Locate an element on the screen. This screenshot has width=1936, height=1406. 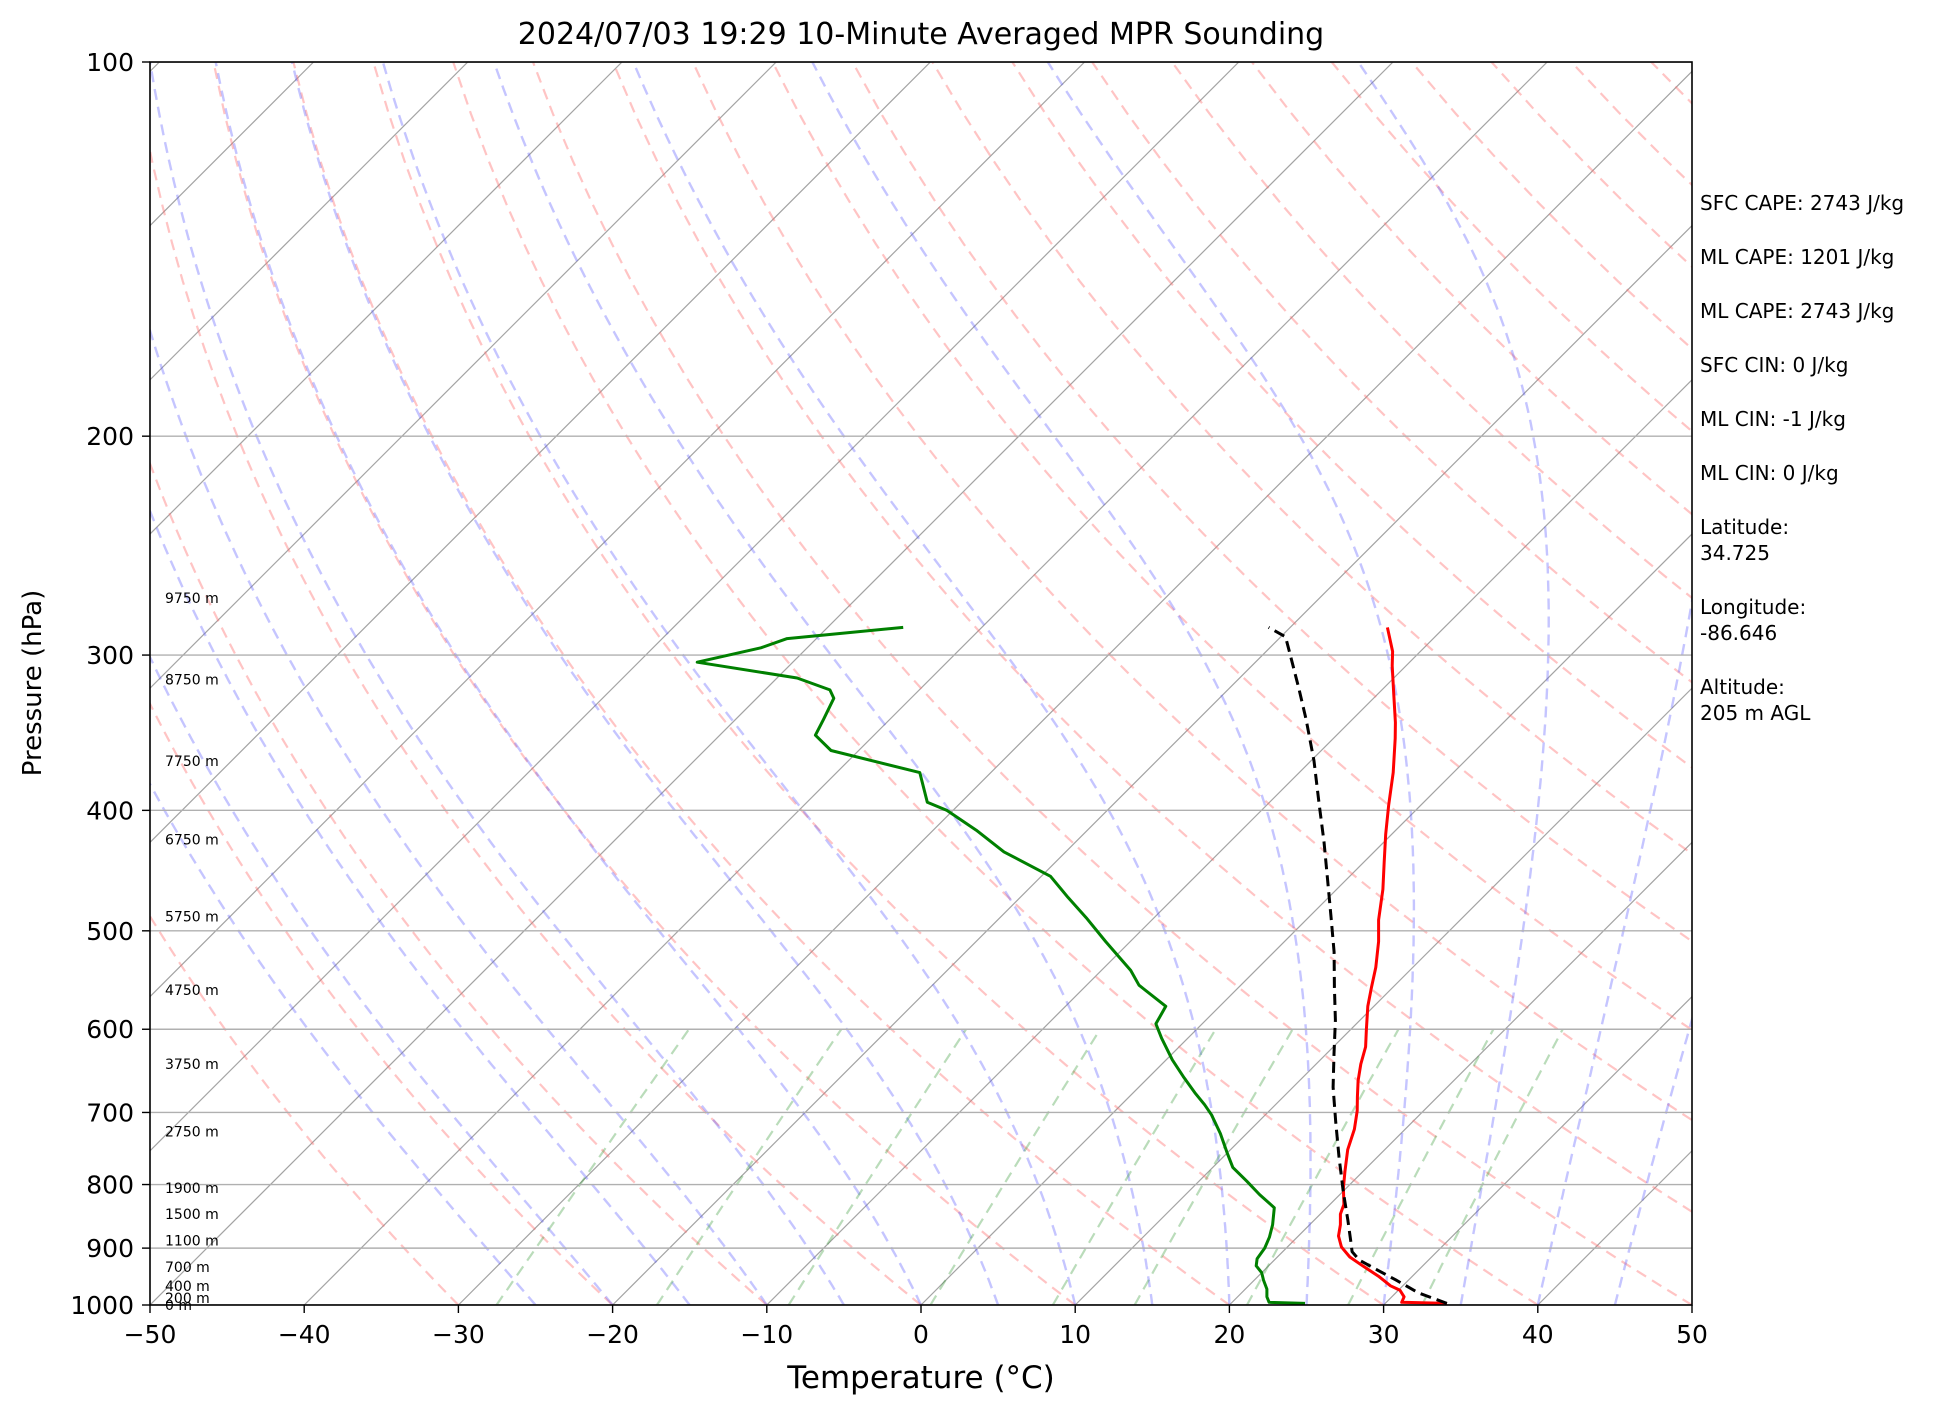
x-axis-ticks: −50 −40 −30 −20 −10 0 10 20 30 40 50 is located at coordinates (916, 1327).